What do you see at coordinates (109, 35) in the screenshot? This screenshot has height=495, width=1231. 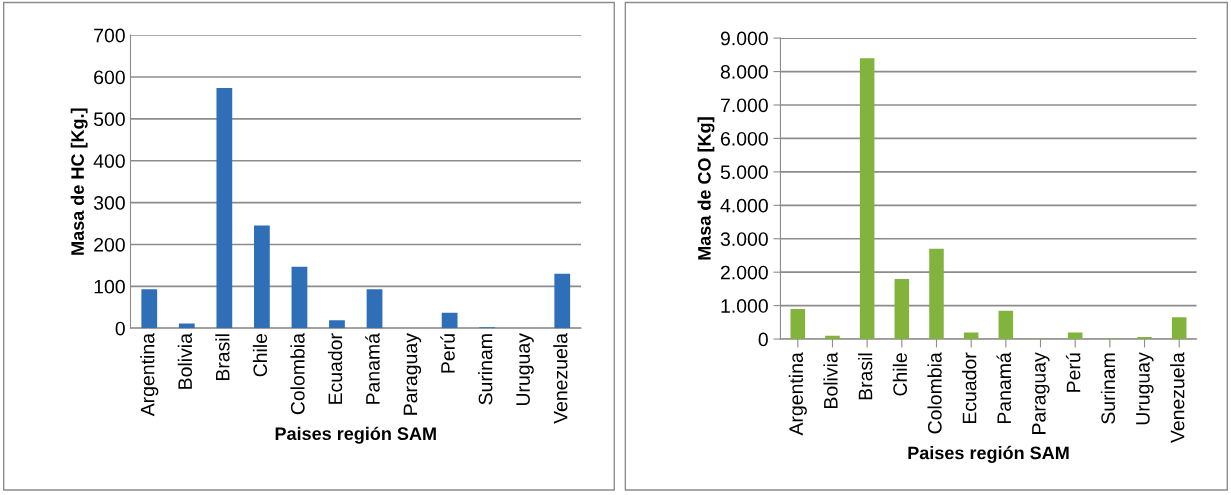 I see `y-tick-label: 700` at bounding box center [109, 35].